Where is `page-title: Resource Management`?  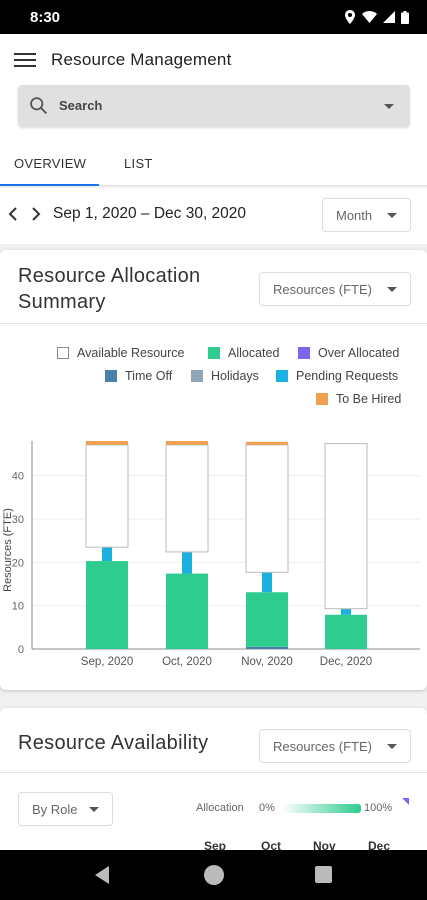
page-title: Resource Management is located at coordinates (141, 59).